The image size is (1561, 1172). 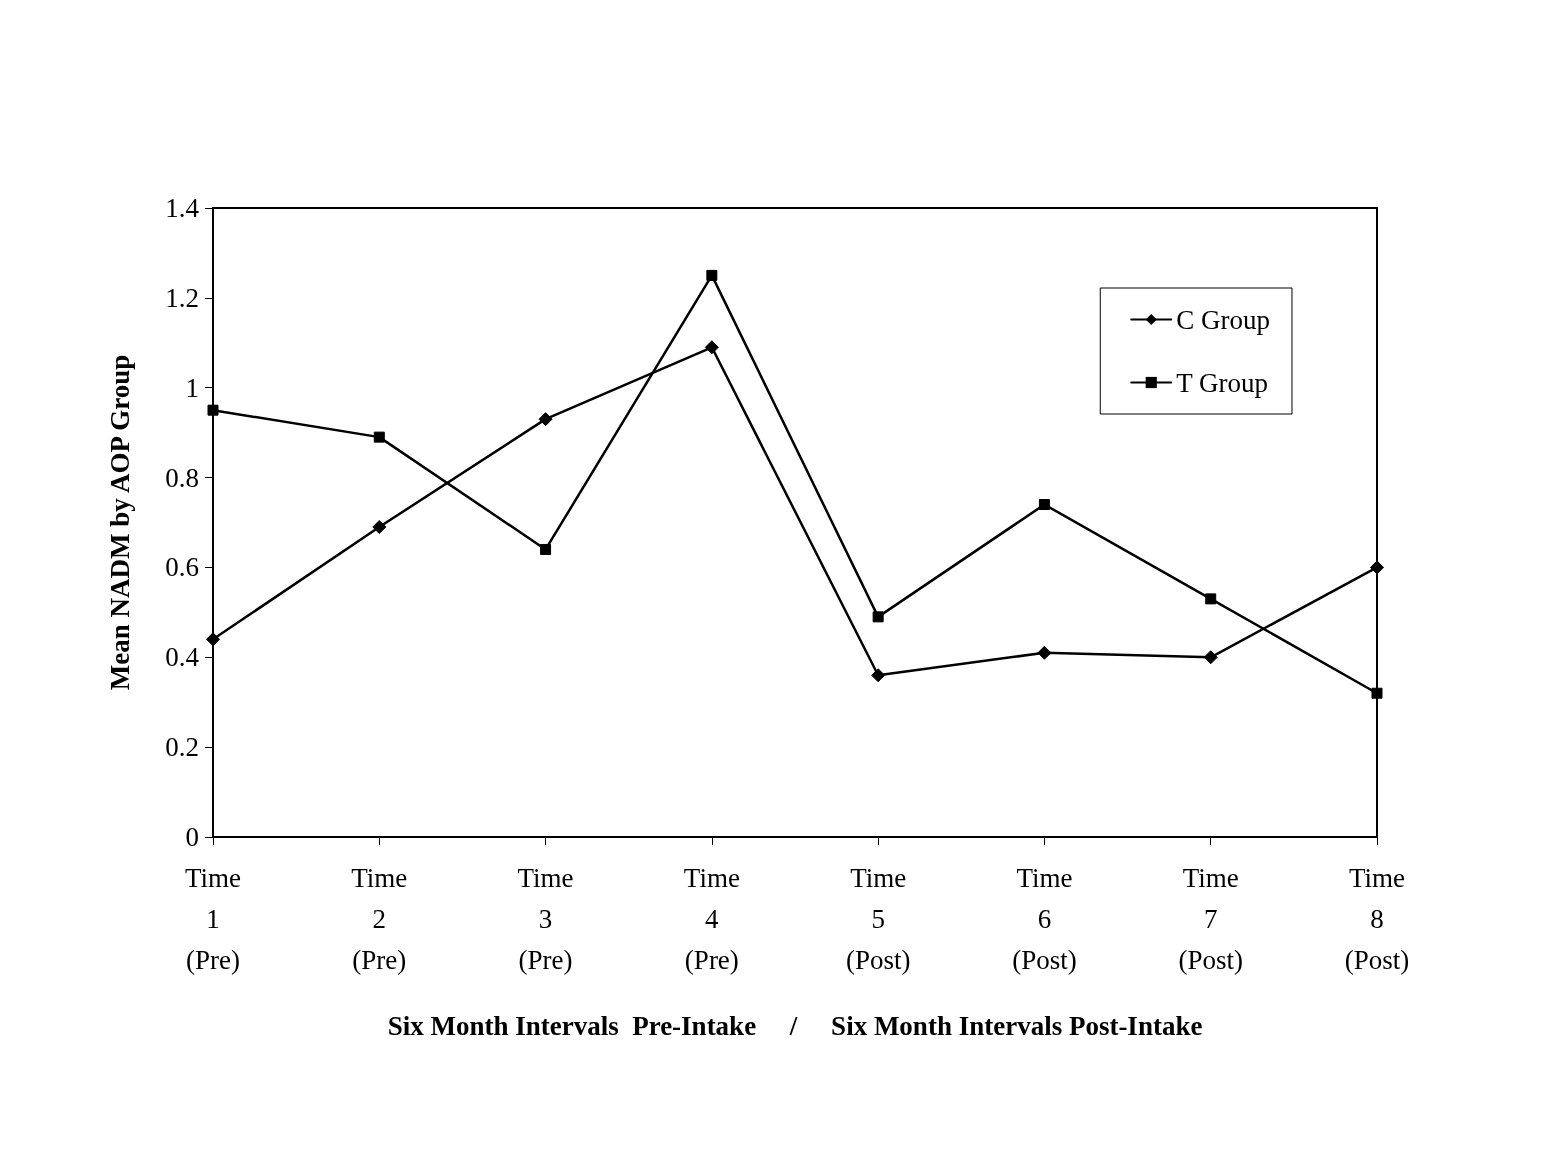 What do you see at coordinates (1377, 918) in the screenshot?
I see `x-tick-label: Time 8 (Post)` at bounding box center [1377, 918].